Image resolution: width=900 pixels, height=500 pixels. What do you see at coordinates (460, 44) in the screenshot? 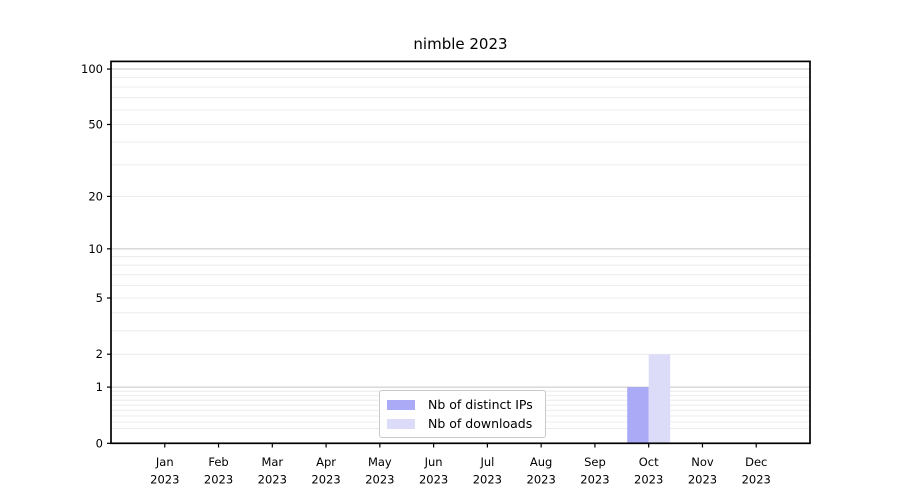
I see `chart-title: nimble 2023` at bounding box center [460, 44].